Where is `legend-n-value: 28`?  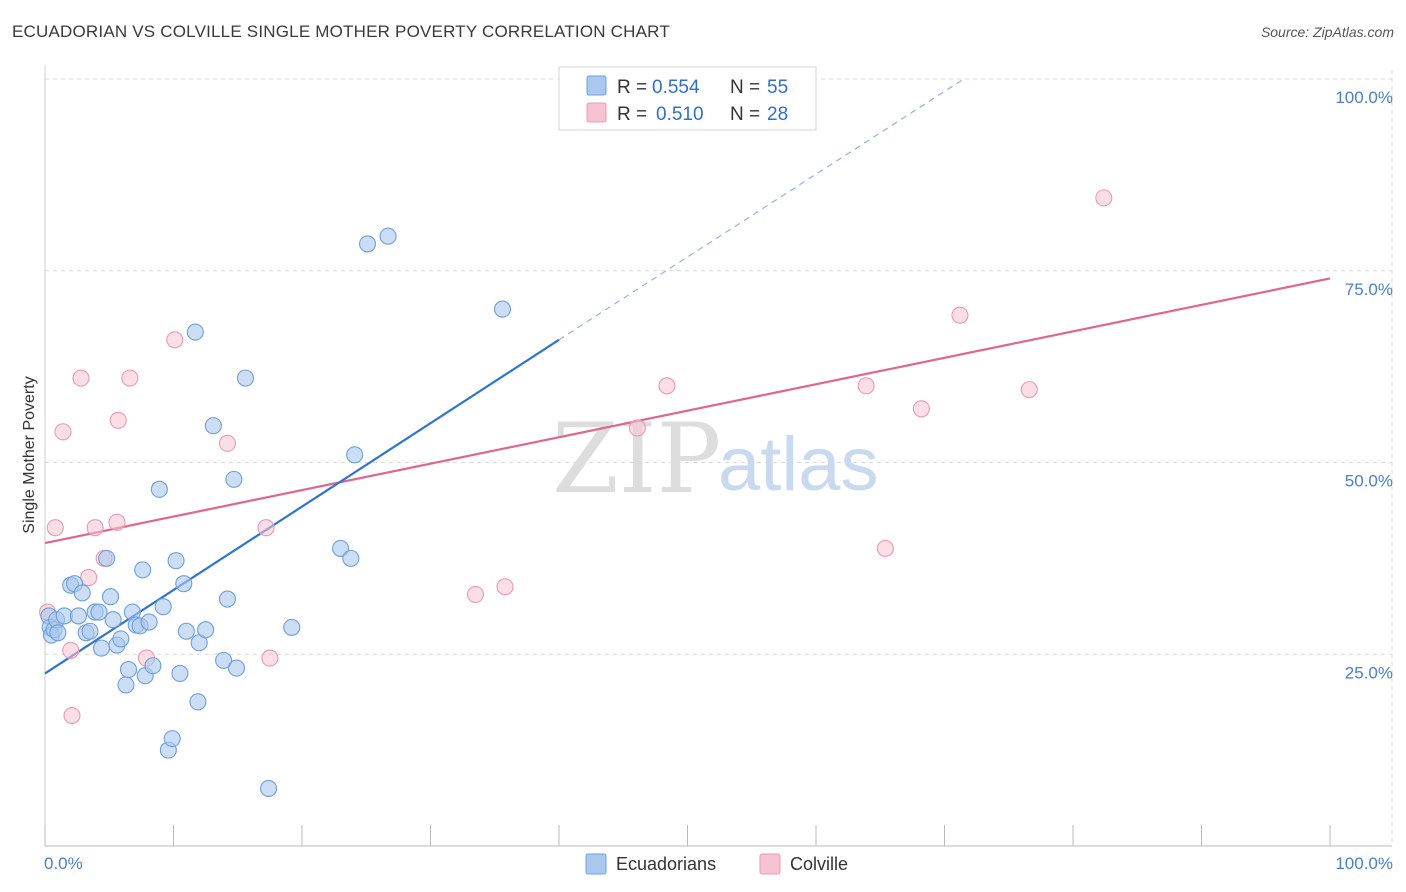
legend-n-value: 28 is located at coordinates (777, 114).